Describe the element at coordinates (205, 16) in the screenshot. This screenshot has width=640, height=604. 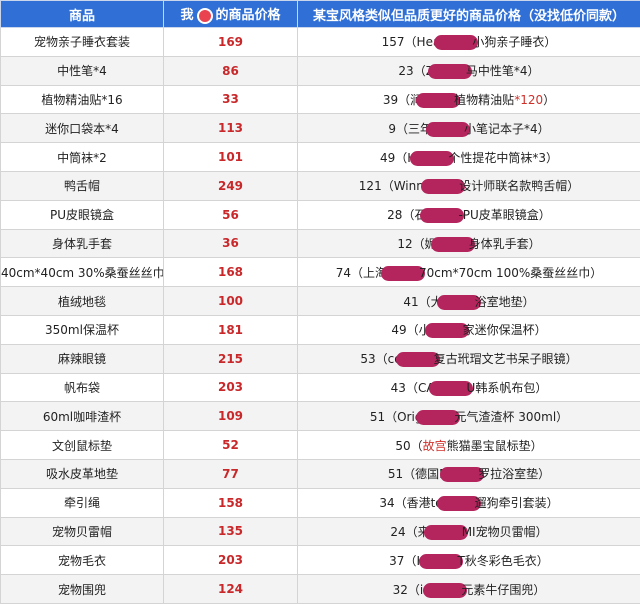
I see `icon` at that location.